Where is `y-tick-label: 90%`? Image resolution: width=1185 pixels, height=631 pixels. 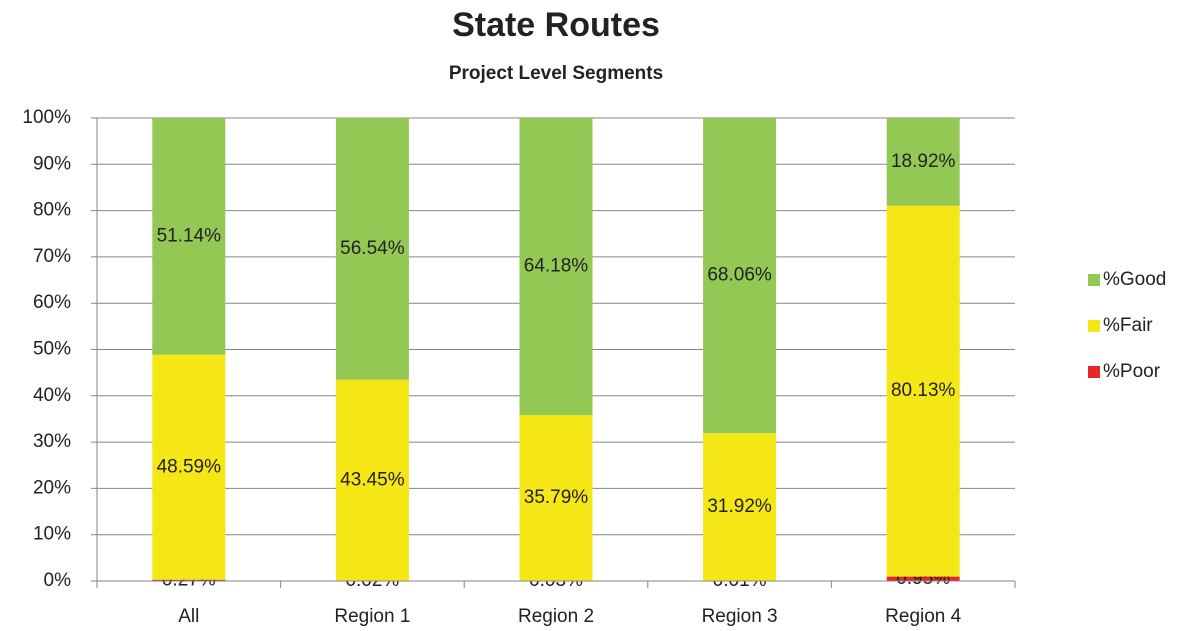 y-tick-label: 90% is located at coordinates (52, 163).